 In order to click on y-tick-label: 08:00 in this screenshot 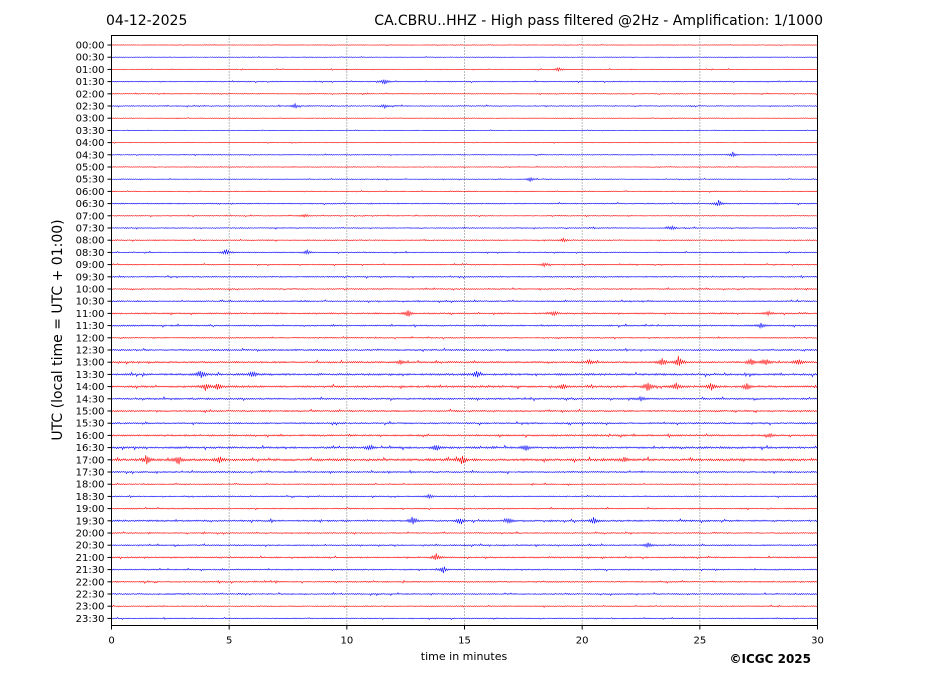, I will do `click(90, 241)`.